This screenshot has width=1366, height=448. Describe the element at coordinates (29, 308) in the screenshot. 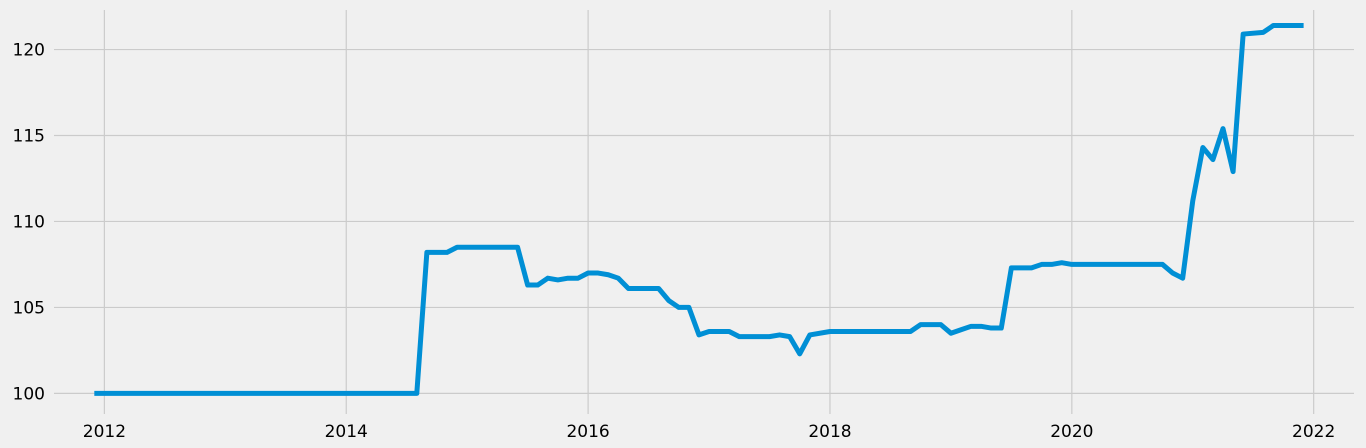

I see `y-tick-label: 105` at that location.